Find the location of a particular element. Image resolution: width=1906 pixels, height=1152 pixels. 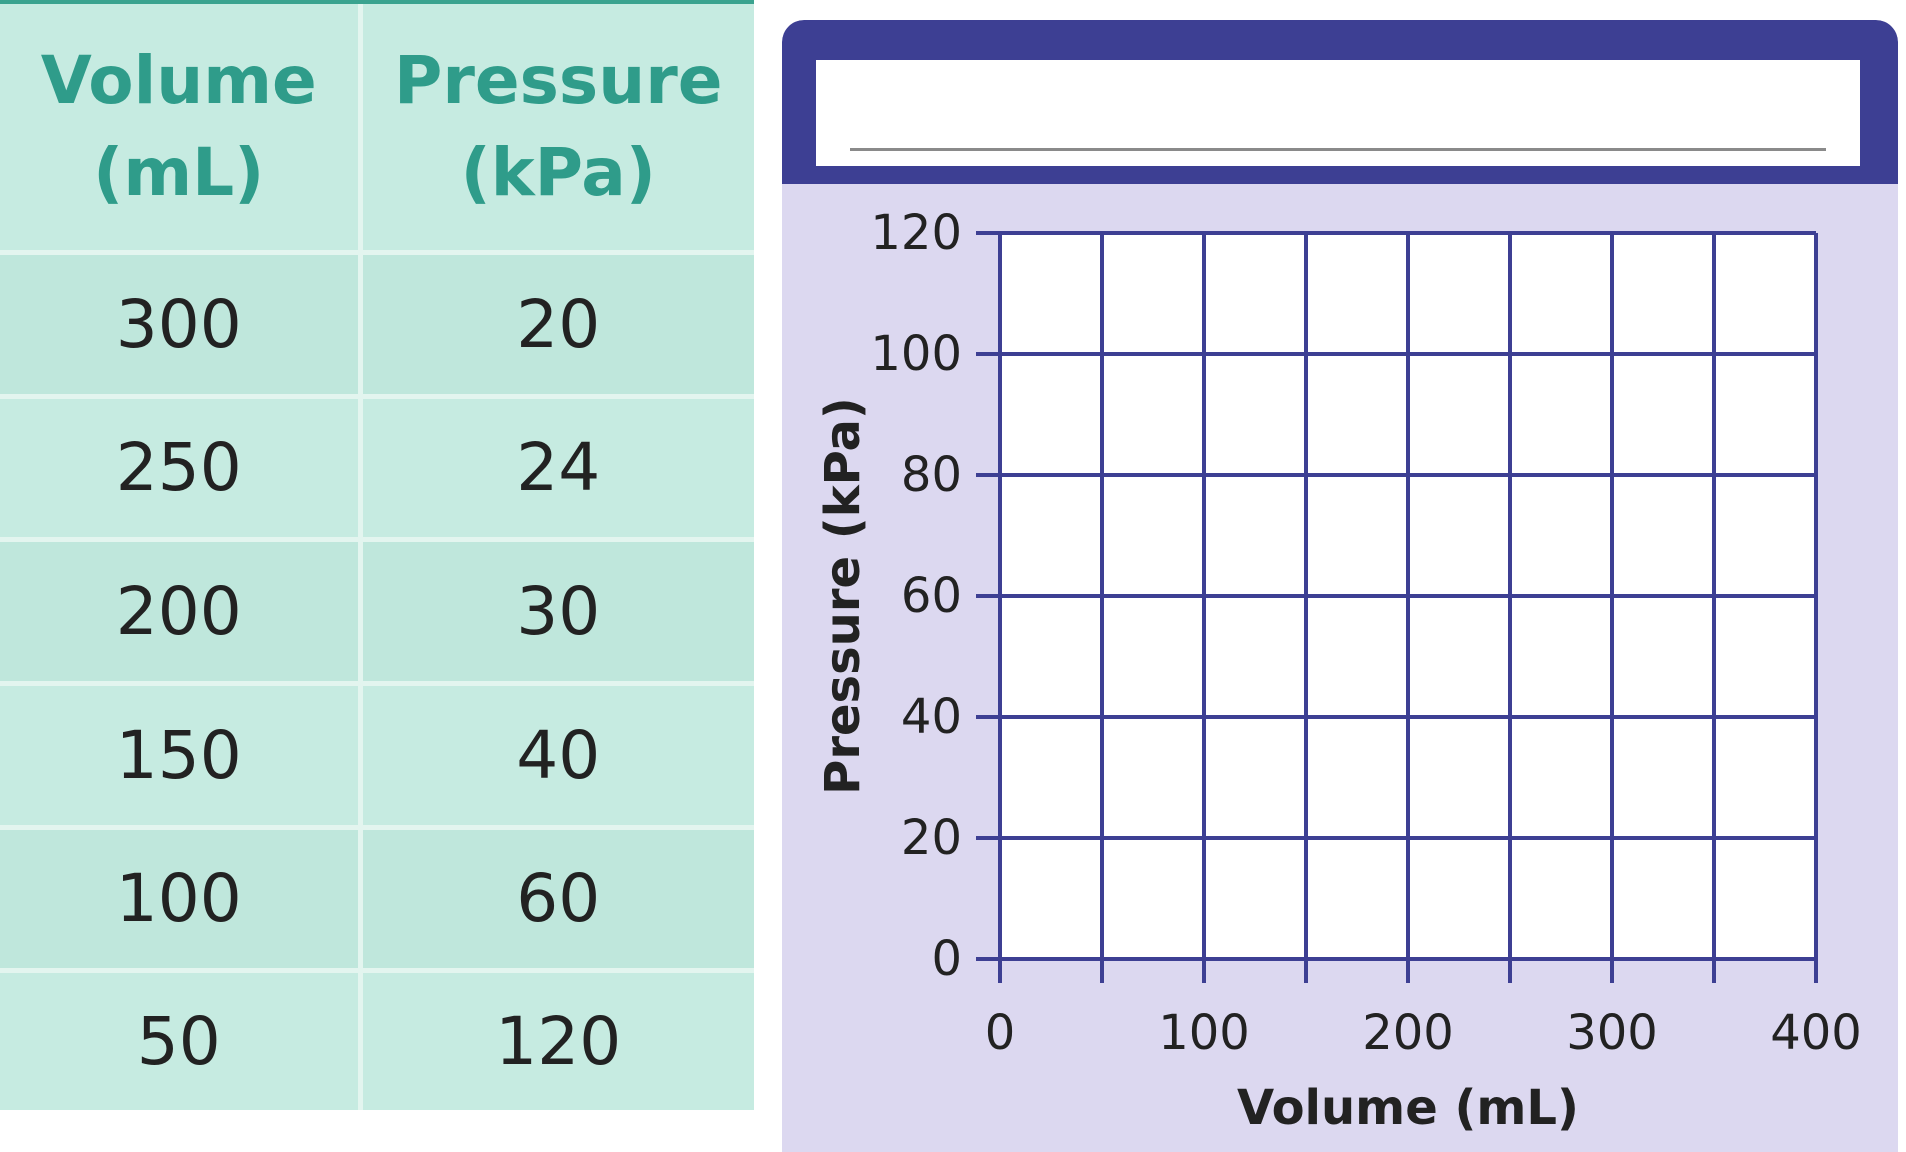

pressure-cell: 120 is located at coordinates (555, 1039).